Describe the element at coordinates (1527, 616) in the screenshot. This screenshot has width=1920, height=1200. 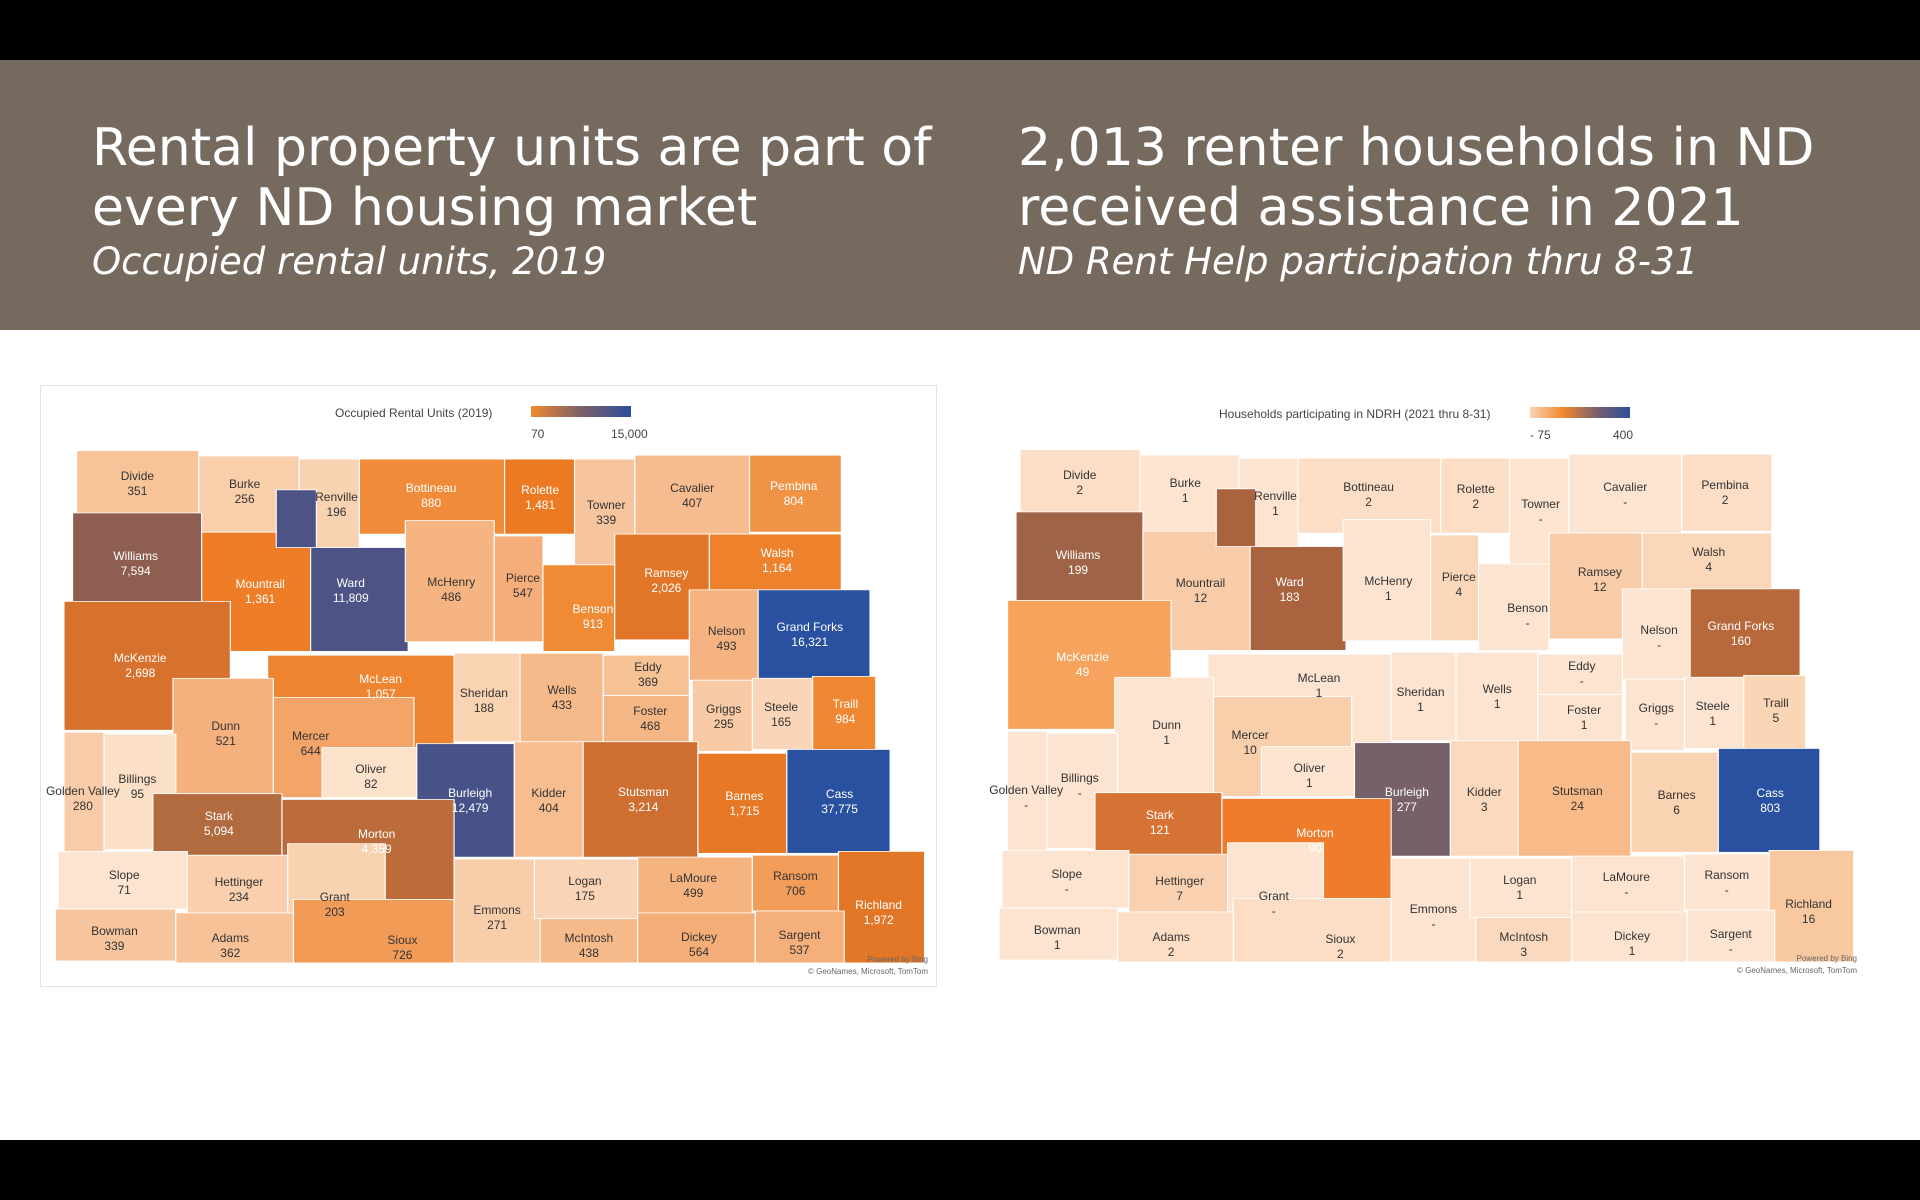
I see `county-label-benson: Benson -` at that location.